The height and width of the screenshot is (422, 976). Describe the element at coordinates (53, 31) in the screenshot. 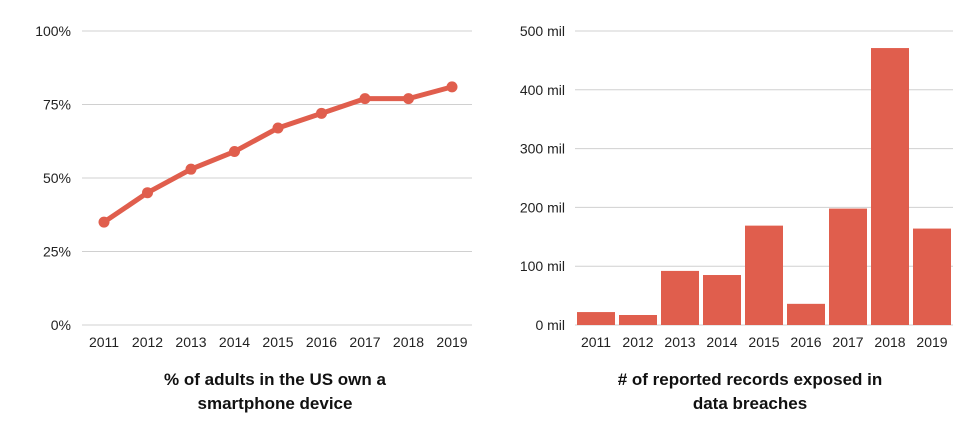

I see `y-tick-label: 100%` at that location.